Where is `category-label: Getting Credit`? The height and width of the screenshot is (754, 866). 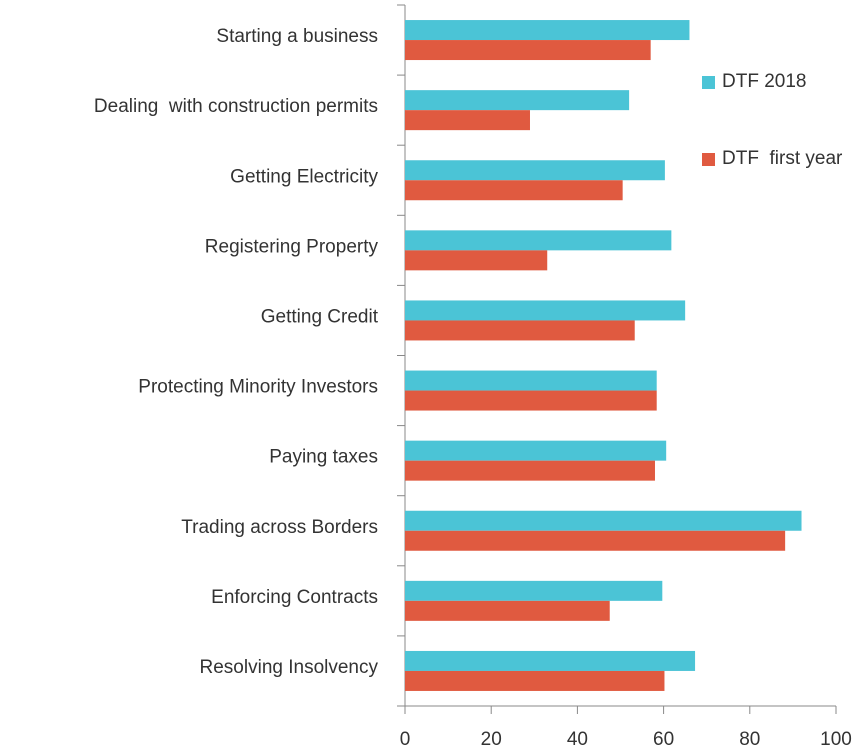 category-label: Getting Credit is located at coordinates (320, 316).